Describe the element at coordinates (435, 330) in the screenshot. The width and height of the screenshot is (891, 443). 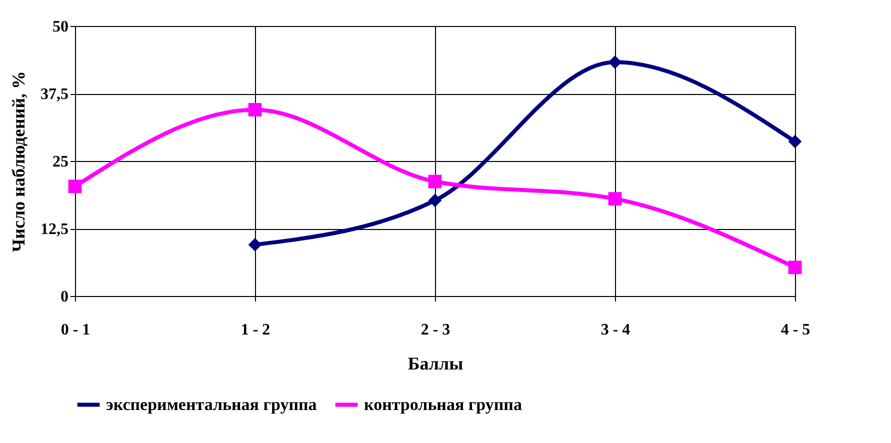
I see `x-tick-label: 2 - 3` at that location.